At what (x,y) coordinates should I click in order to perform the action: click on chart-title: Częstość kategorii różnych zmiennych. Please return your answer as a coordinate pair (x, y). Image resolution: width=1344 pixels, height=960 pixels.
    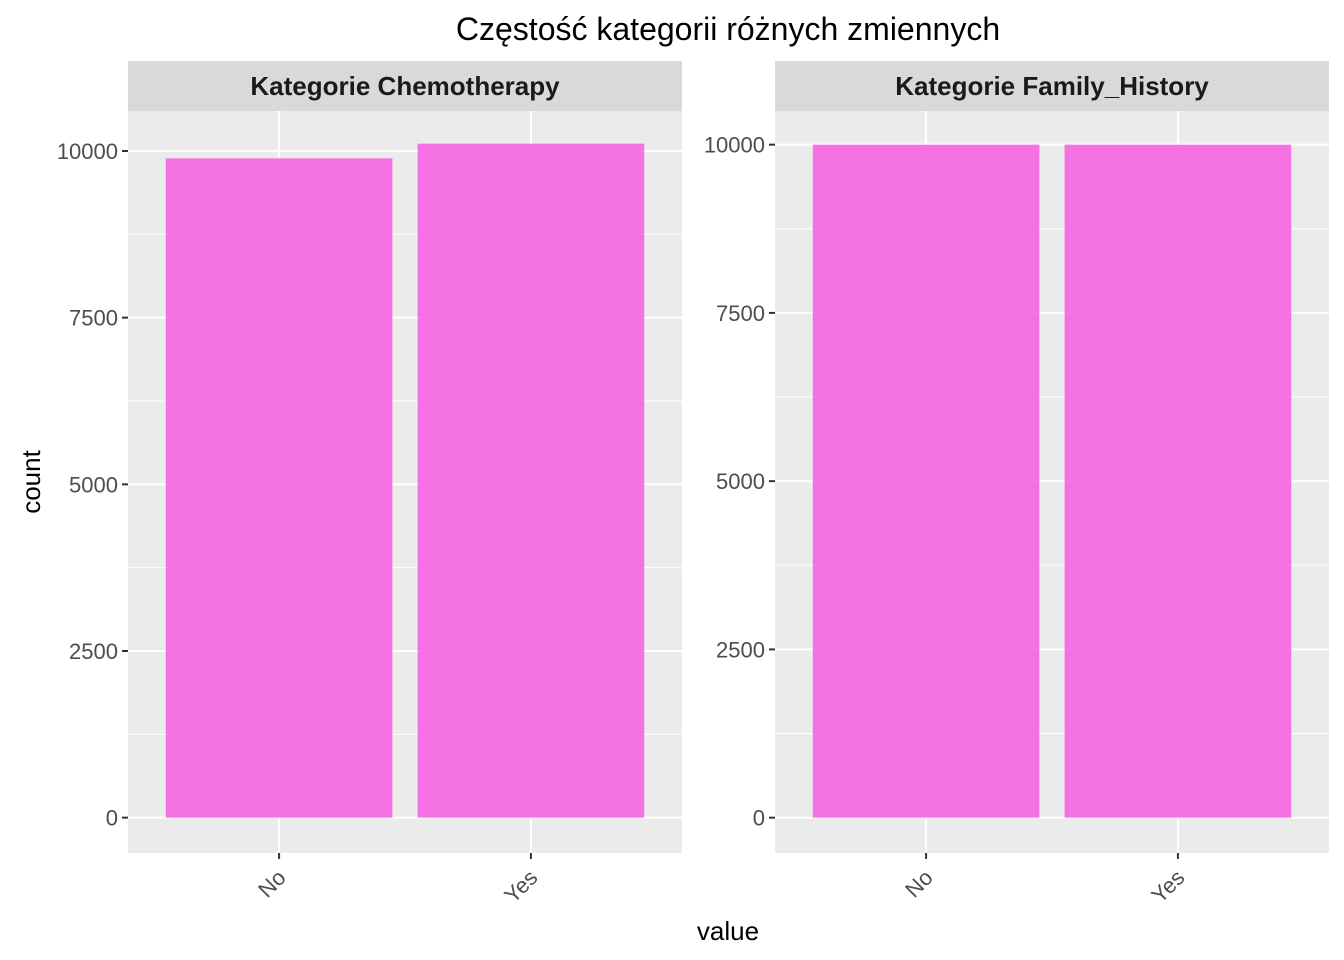
    Looking at the image, I should click on (728, 29).